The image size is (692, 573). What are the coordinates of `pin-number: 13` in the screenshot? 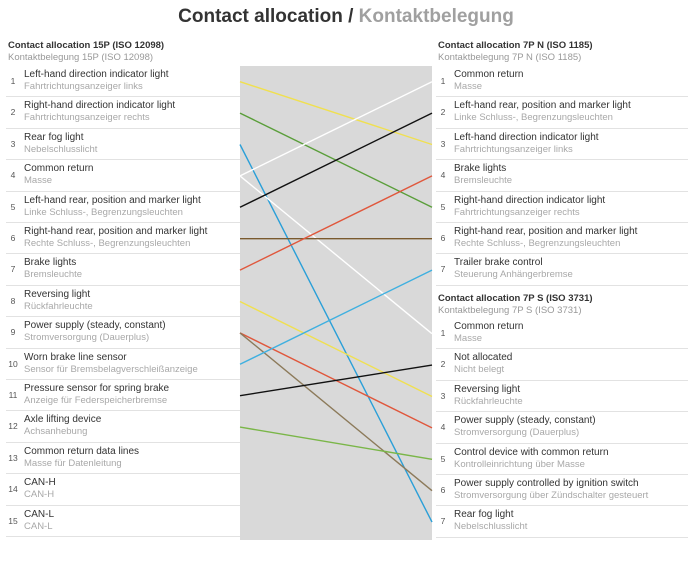 It's located at (13, 457).